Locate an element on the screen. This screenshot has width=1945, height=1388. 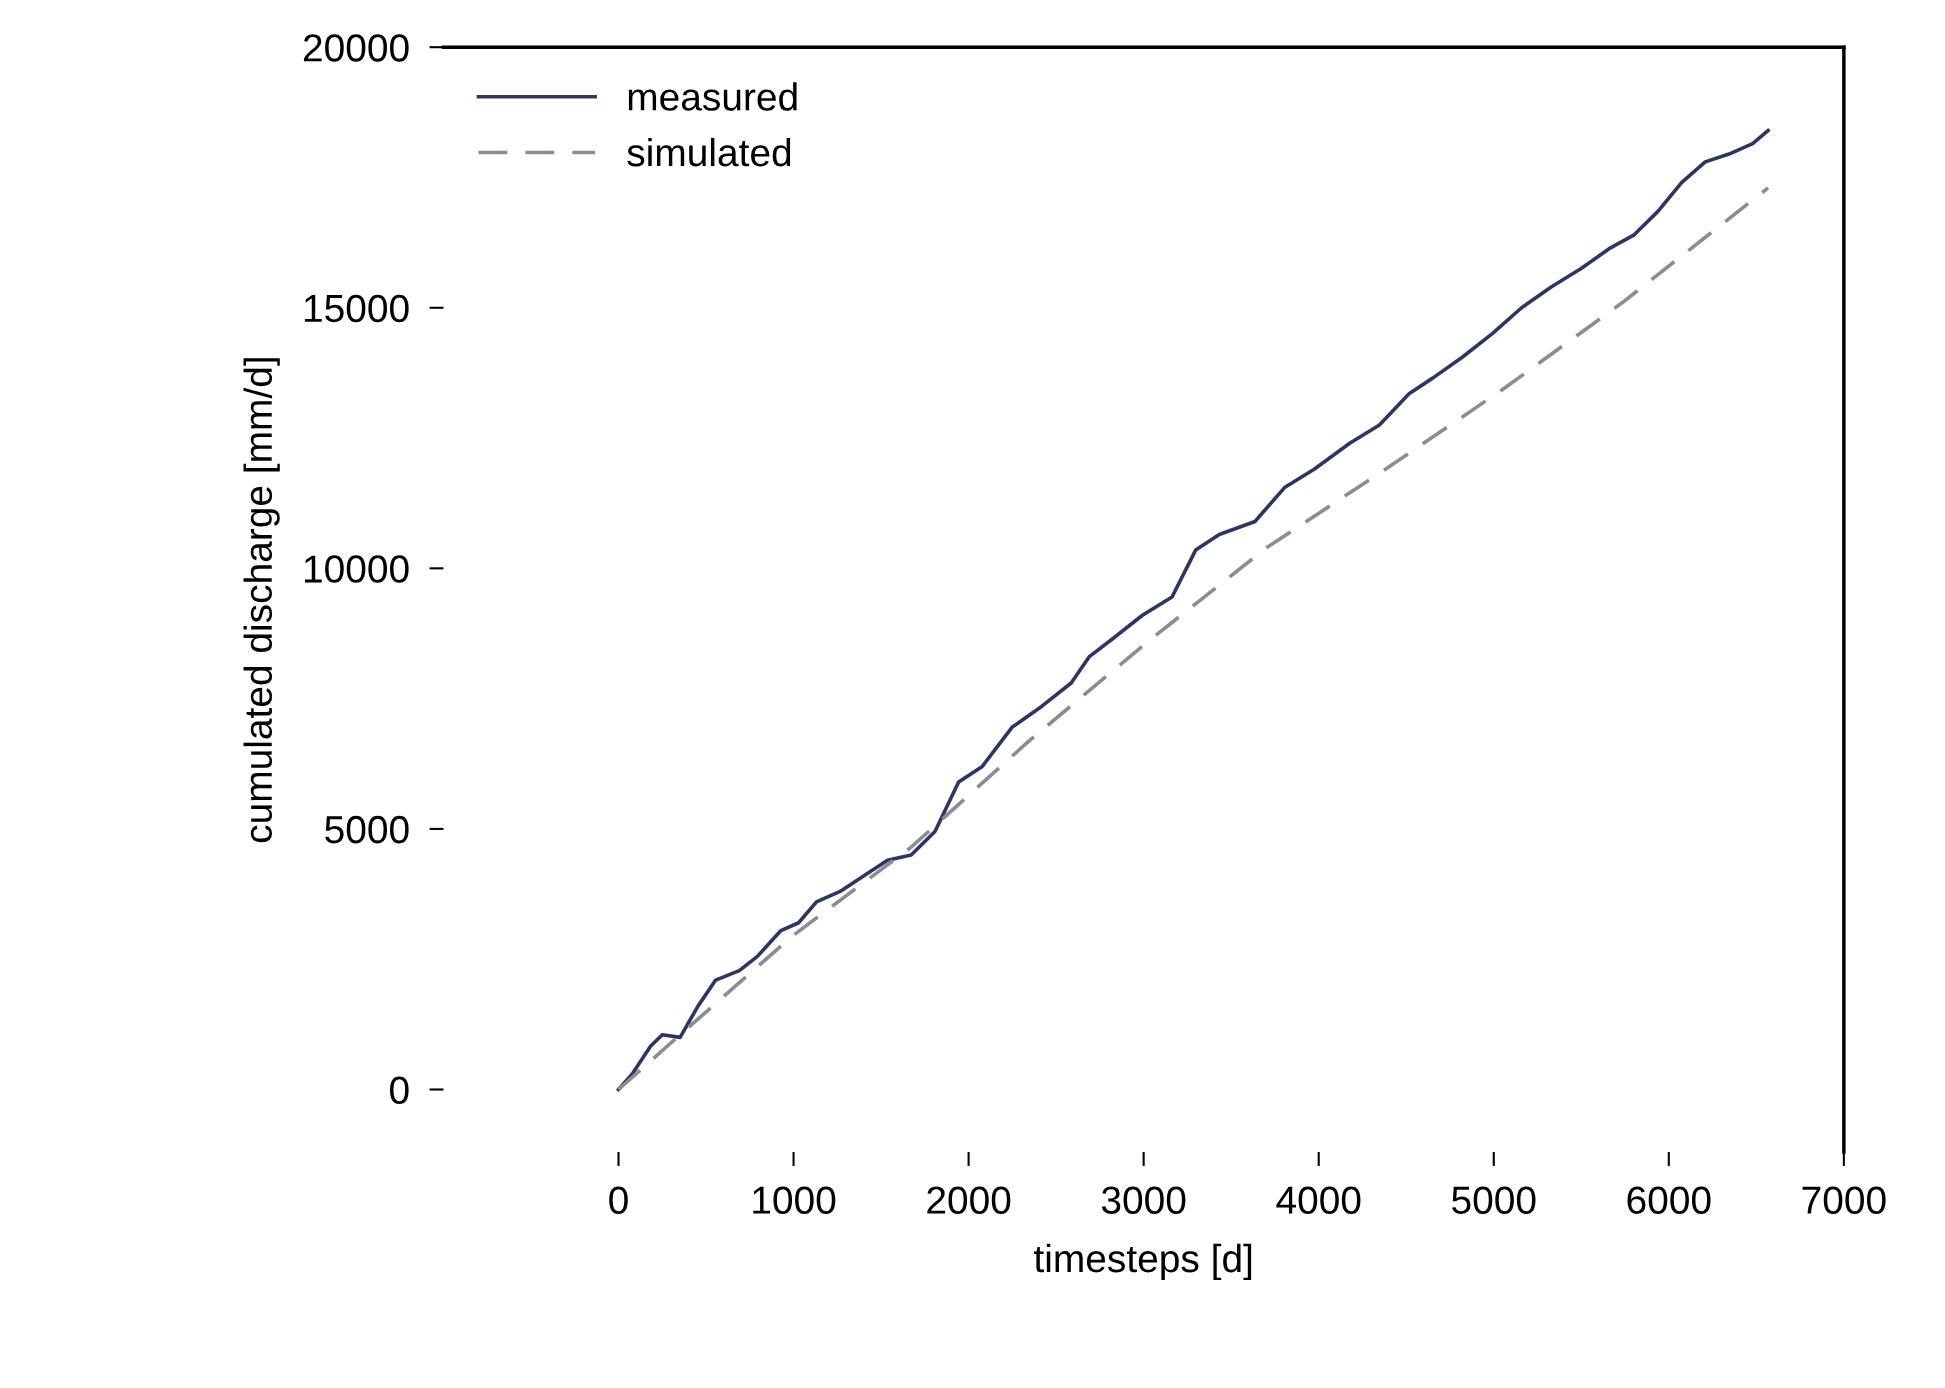
legend-label: simulated is located at coordinates (709, 152).